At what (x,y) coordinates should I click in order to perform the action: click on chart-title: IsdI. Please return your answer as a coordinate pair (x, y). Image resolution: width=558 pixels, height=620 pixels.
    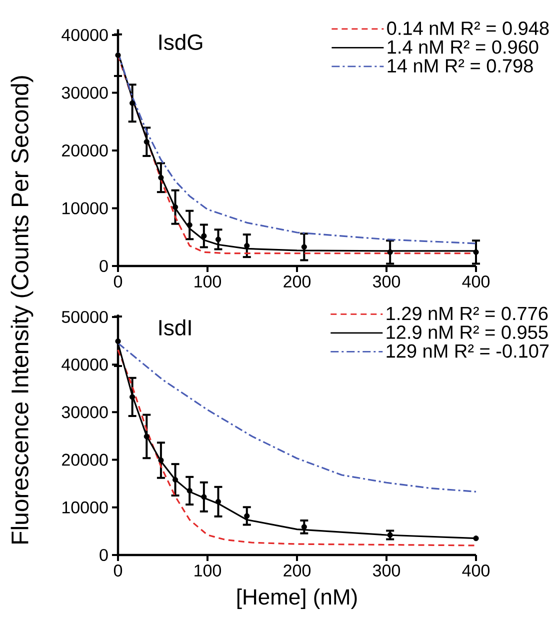
    Looking at the image, I should click on (175, 327).